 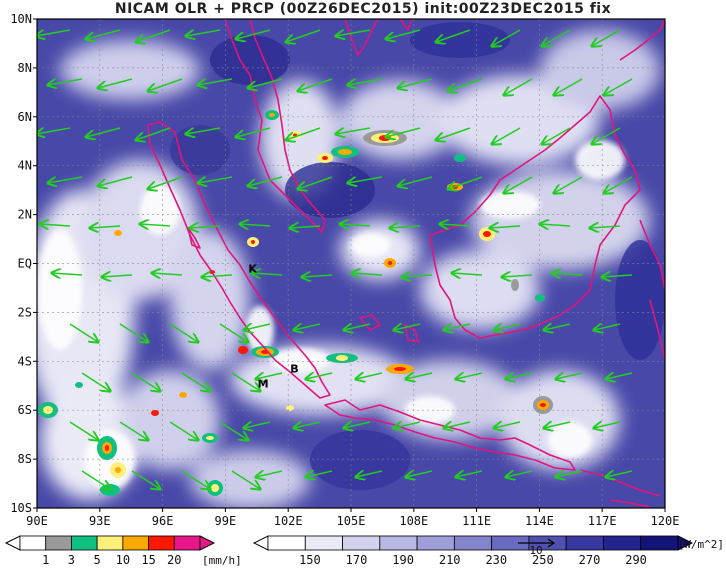 What do you see at coordinates (665, 521) in the screenshot?
I see `lon-tick-label: 120E` at bounding box center [665, 521].